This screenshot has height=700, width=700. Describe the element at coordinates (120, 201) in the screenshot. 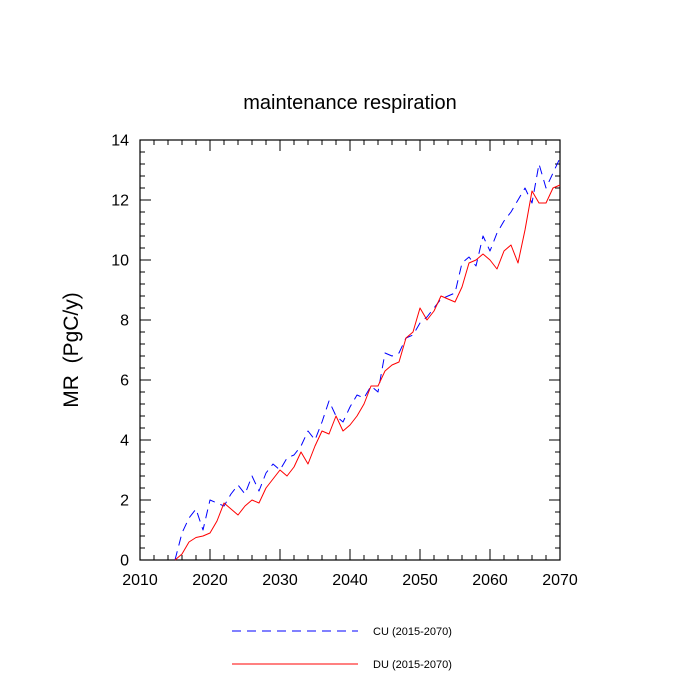

I see `y-tick-label: 12` at that location.